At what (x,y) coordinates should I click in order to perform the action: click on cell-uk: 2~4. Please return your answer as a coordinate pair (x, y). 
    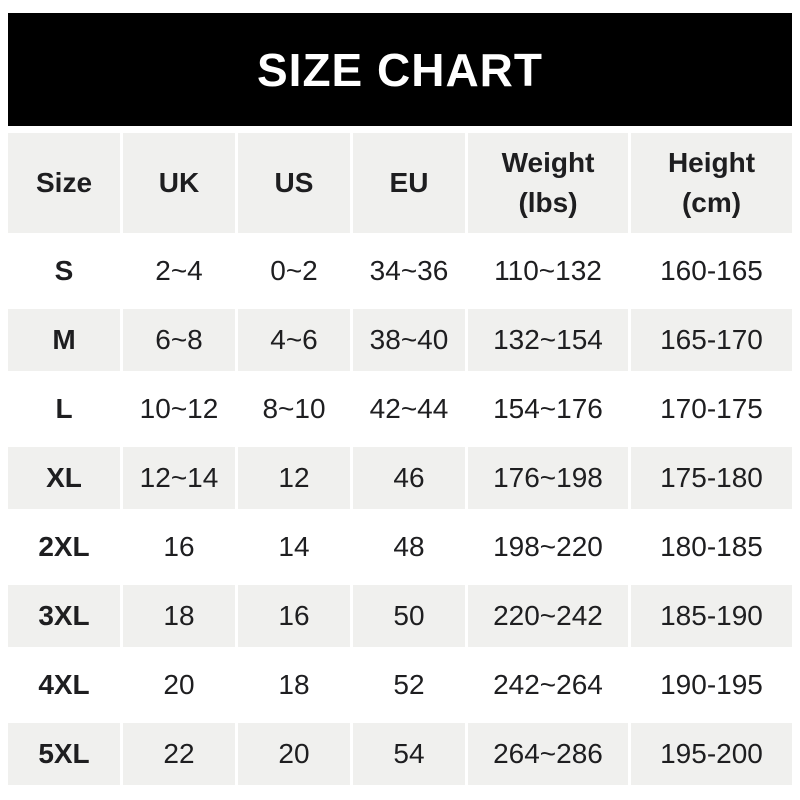
    Looking at the image, I should click on (179, 271).